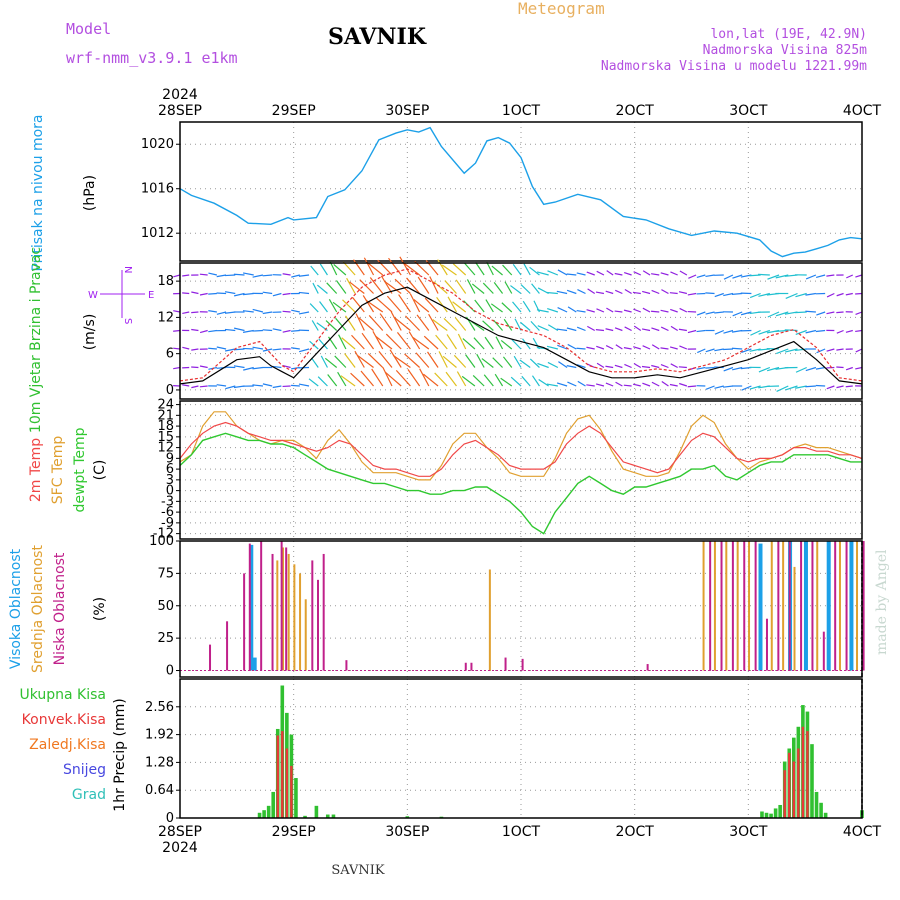 This screenshot has height=900, width=900. I want to click on year-bottom: 2024, so click(180, 848).